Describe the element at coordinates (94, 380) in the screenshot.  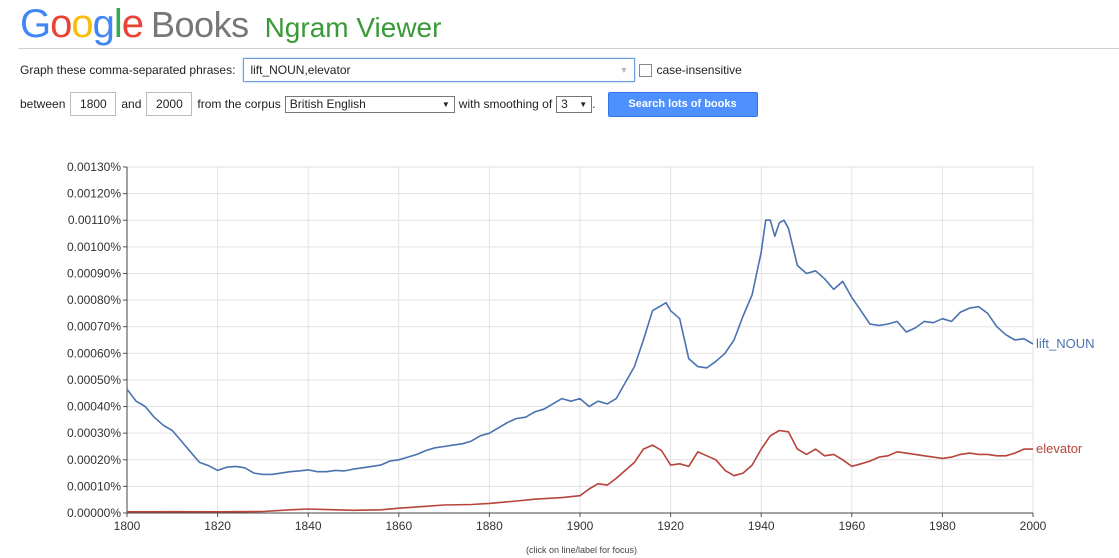
I see `y-tick-label: 0.00050%` at that location.